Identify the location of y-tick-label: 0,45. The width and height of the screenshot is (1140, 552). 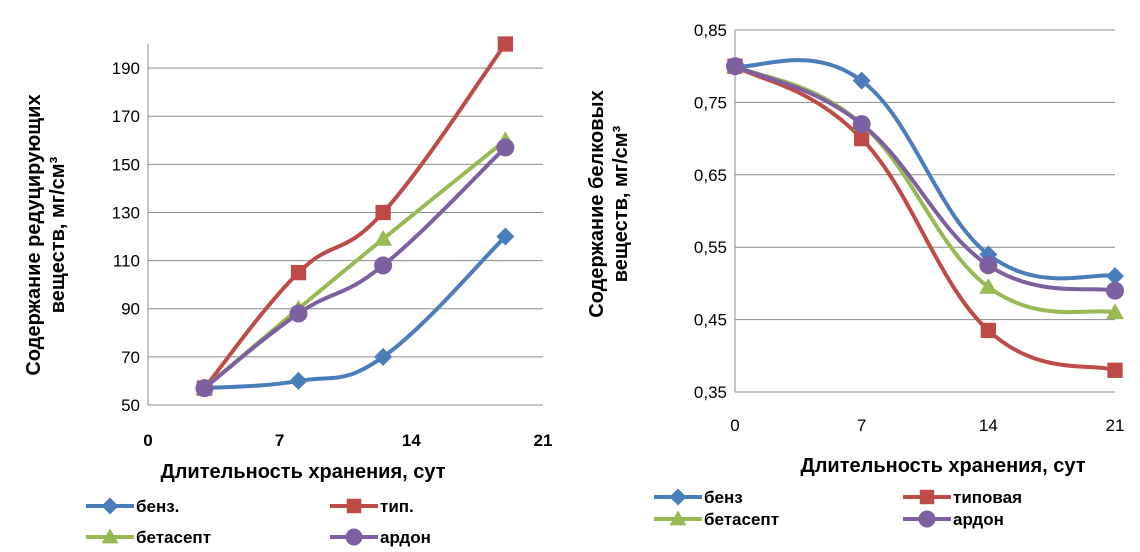
(710, 320).